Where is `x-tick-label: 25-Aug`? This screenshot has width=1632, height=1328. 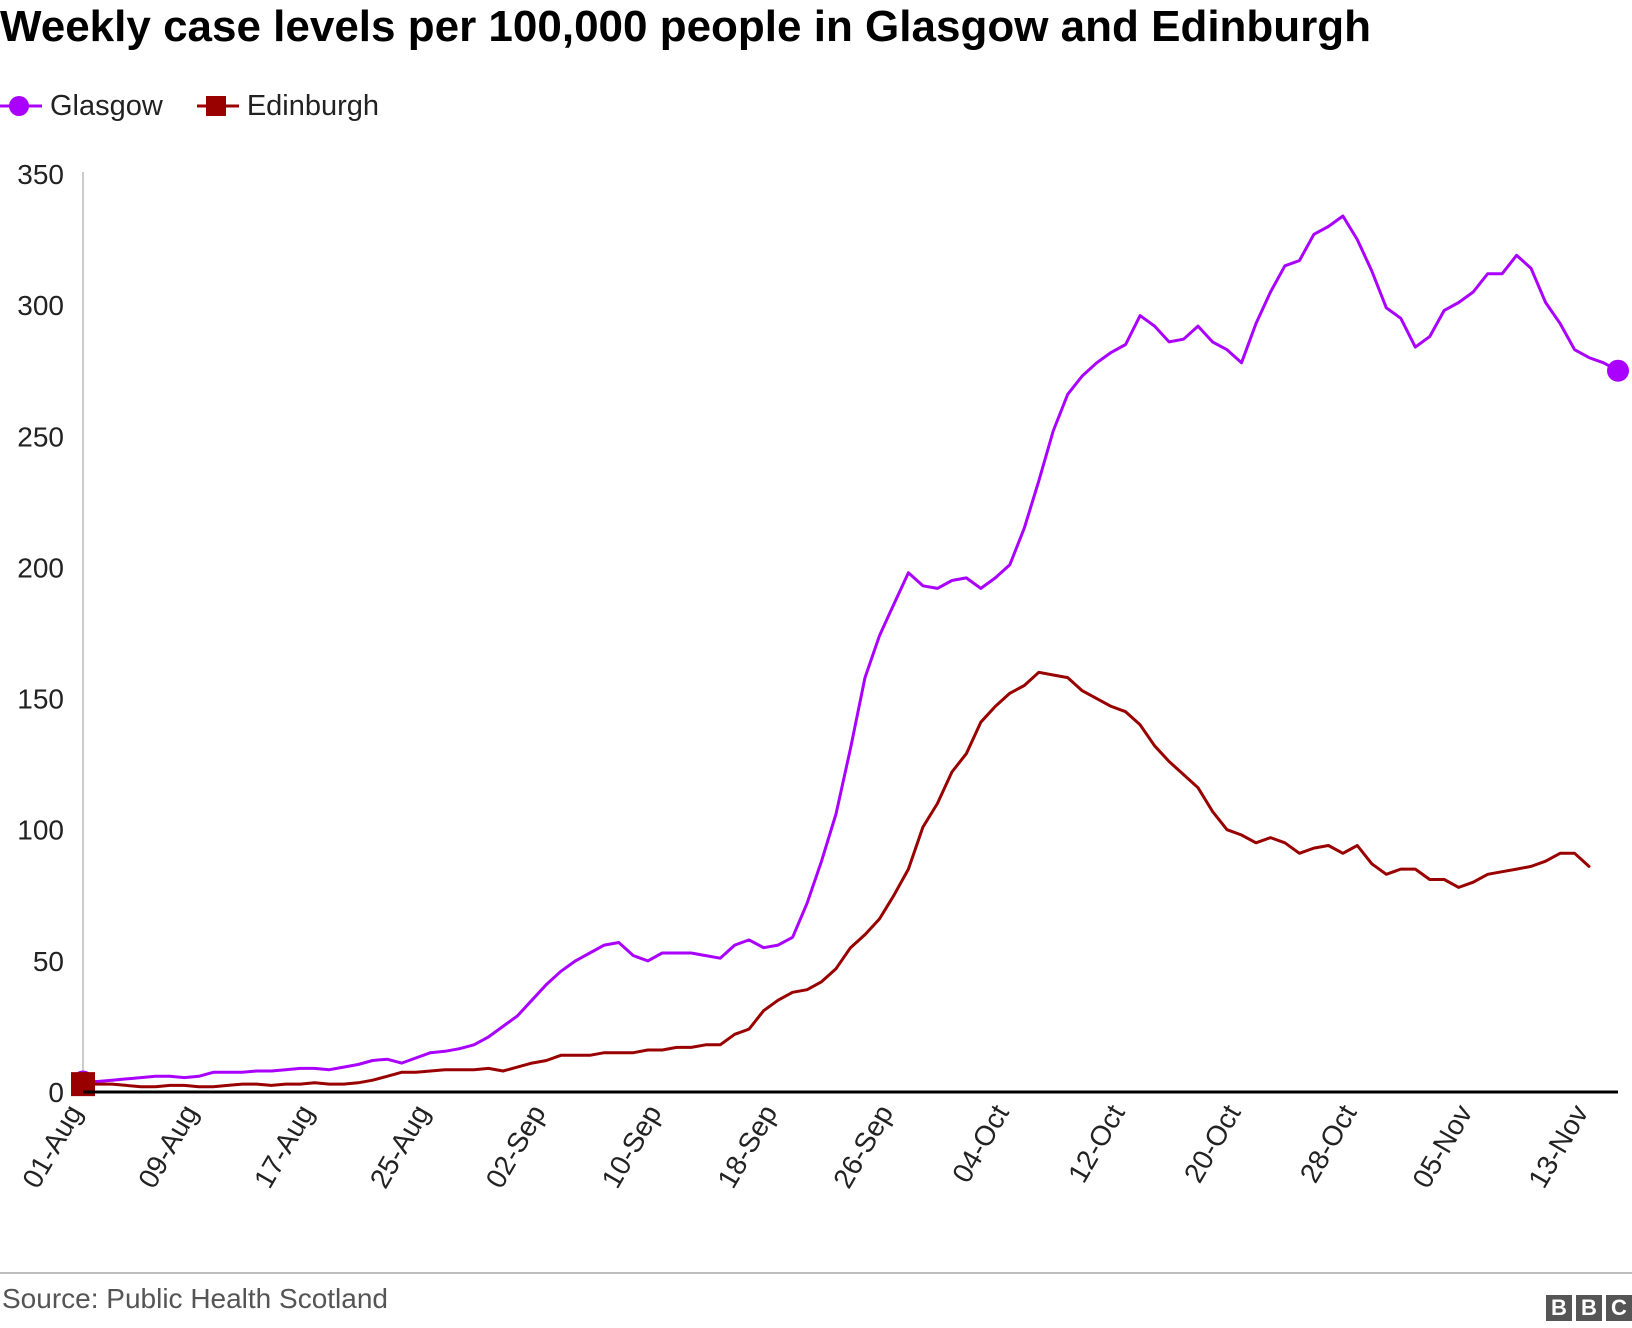
x-tick-label: 25-Aug is located at coordinates (400, 1147).